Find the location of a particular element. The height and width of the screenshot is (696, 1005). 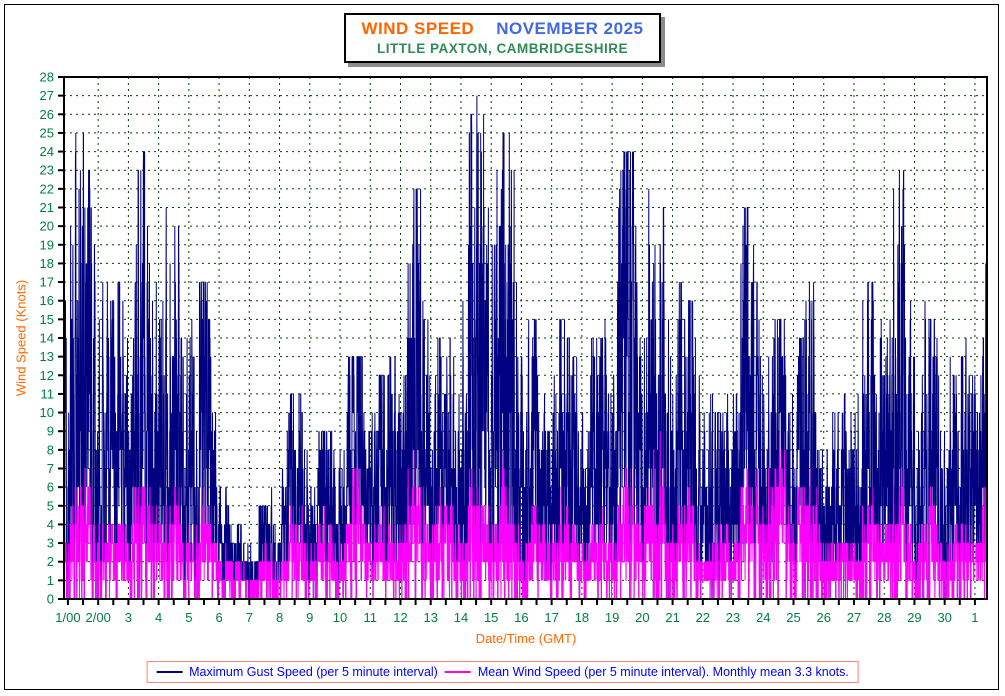

legend-line-max-gust is located at coordinates (169, 672).